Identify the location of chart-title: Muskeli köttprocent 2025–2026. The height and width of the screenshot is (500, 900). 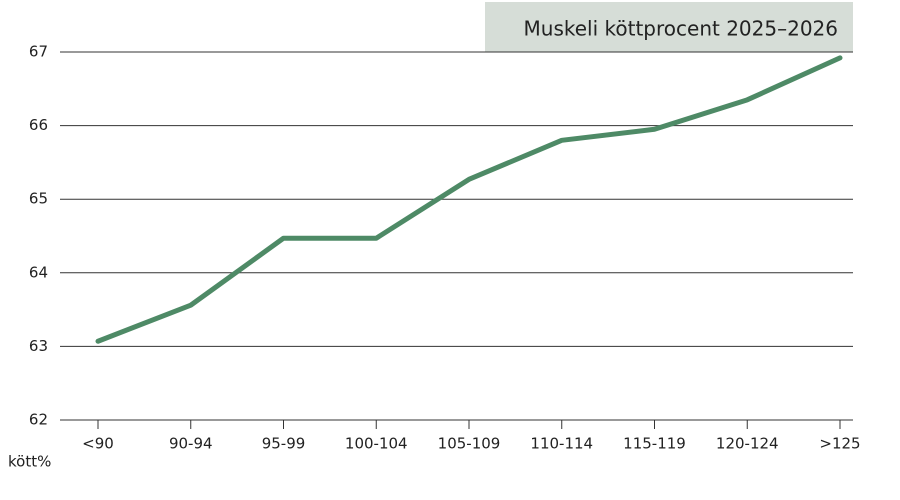
(681, 29).